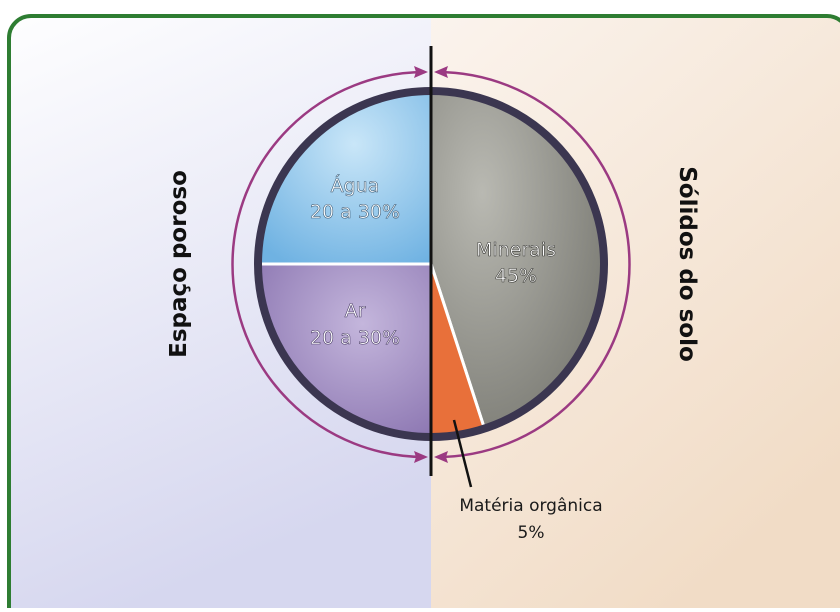  Describe the element at coordinates (328, 264) in the screenshot. I see `outer-ring-left-arc` at that location.